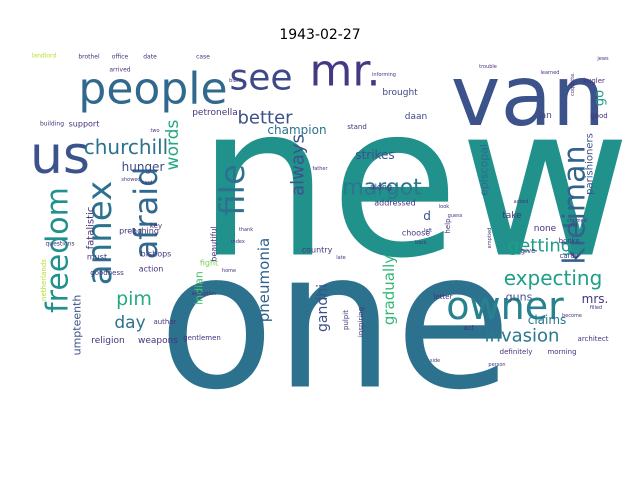 Image resolution: width=640 pixels, height=480 pixels. I want to click on word-fatalistic: fatalistic, so click(91, 228).